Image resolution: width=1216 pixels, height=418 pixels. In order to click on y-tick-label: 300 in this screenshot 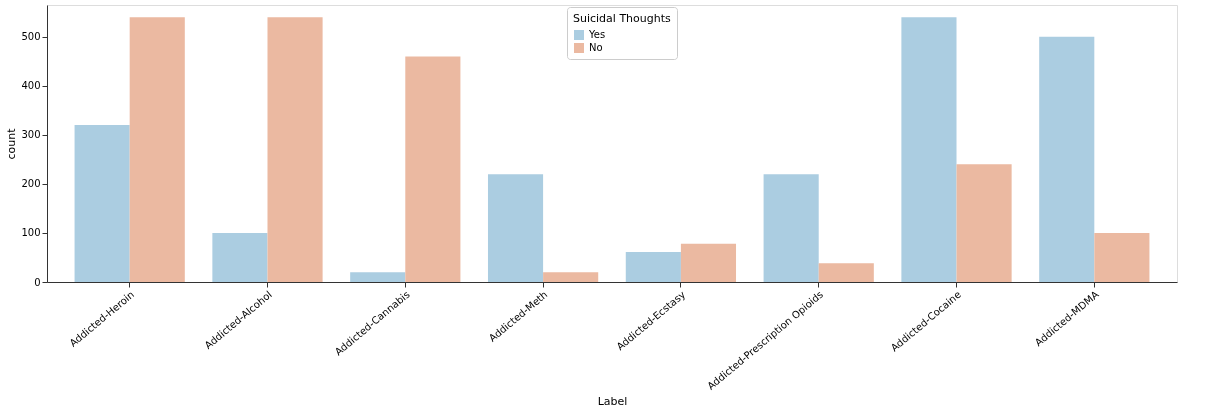, I will do `click(31, 135)`.